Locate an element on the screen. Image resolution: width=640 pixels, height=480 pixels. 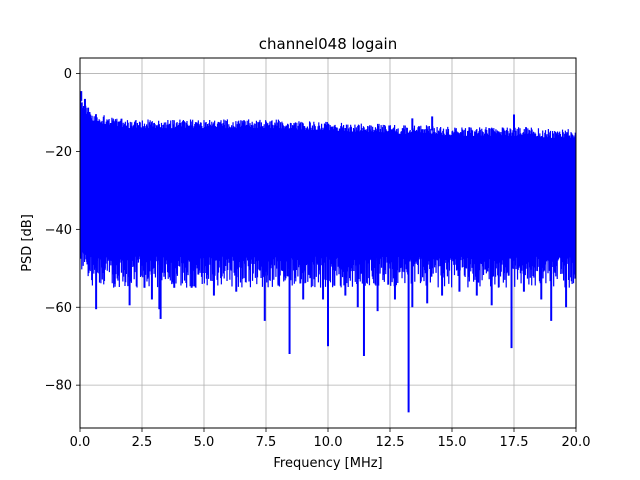
y-tick-label: 0 is located at coordinates (68, 74).